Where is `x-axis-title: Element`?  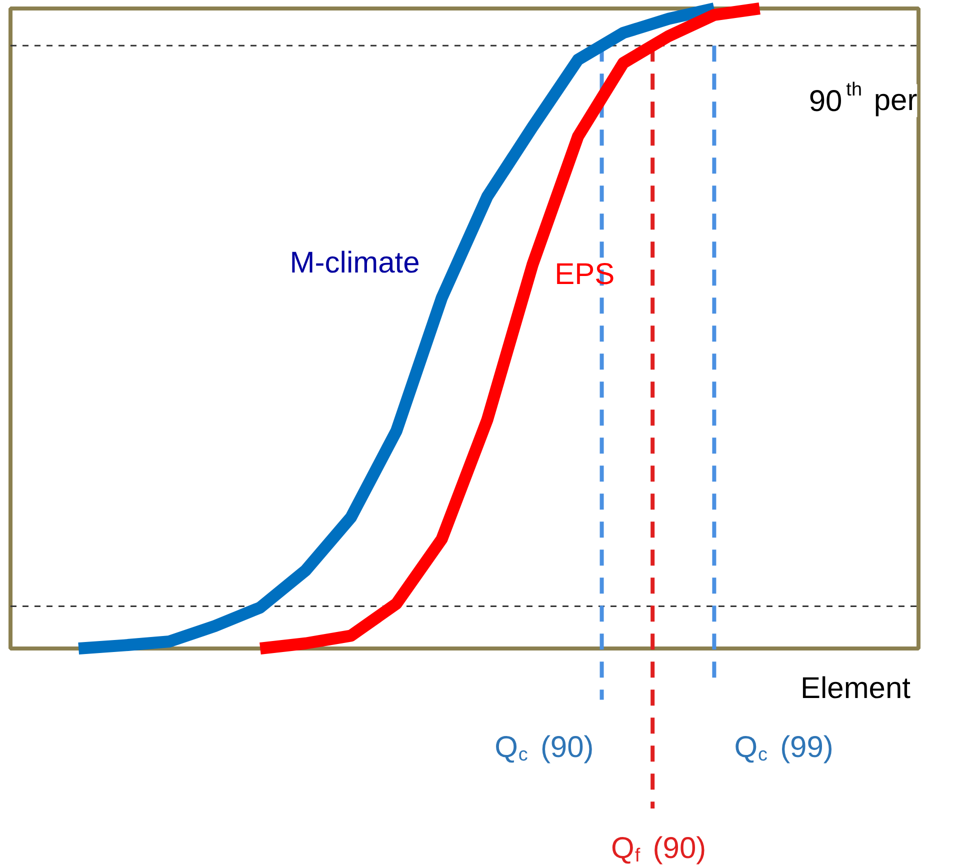
x-axis-title: Element is located at coordinates (856, 688).